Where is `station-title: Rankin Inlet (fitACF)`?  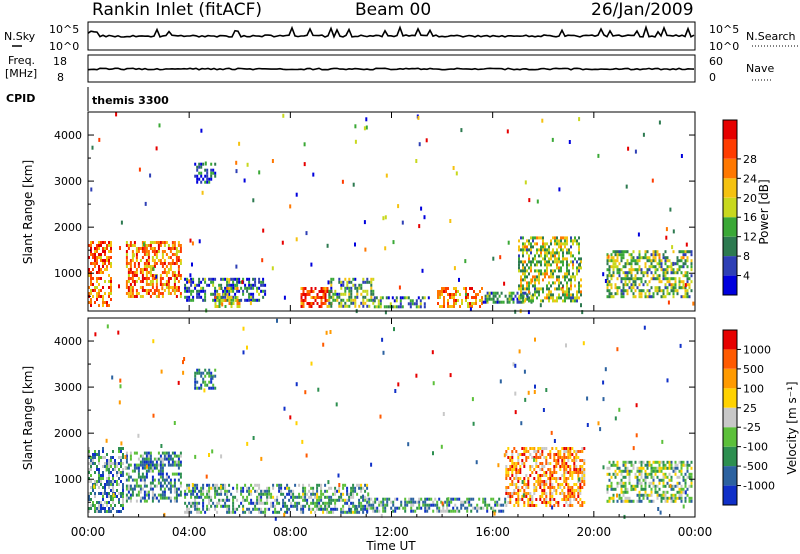
station-title: Rankin Inlet (fitACF) is located at coordinates (177, 10).